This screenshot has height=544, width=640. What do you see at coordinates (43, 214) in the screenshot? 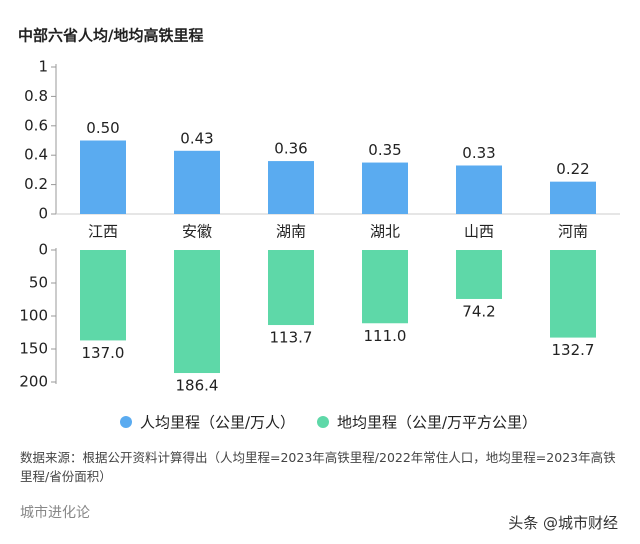
I see `y-tick-label: 0` at bounding box center [43, 214].